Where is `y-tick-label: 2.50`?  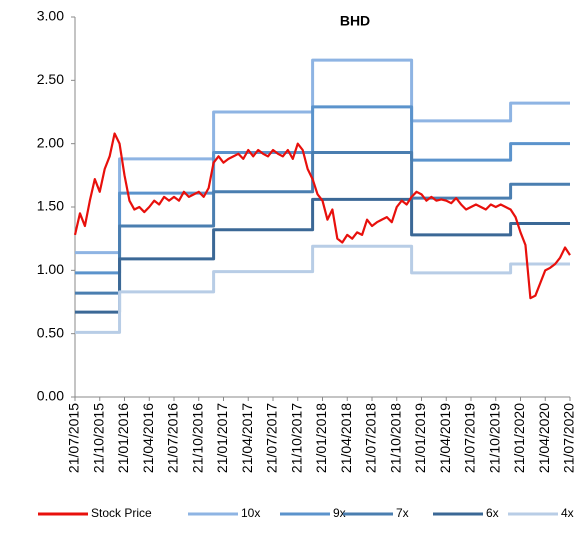
y-tick-label: 2.50 is located at coordinates (50, 79).